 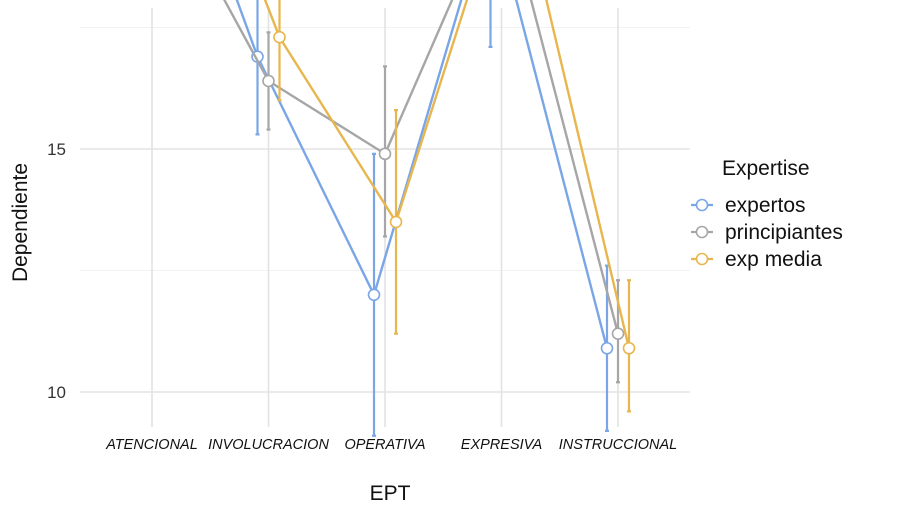 What do you see at coordinates (151, 445) in the screenshot?
I see `x-tick-label: ATENCIONAL` at bounding box center [151, 445].